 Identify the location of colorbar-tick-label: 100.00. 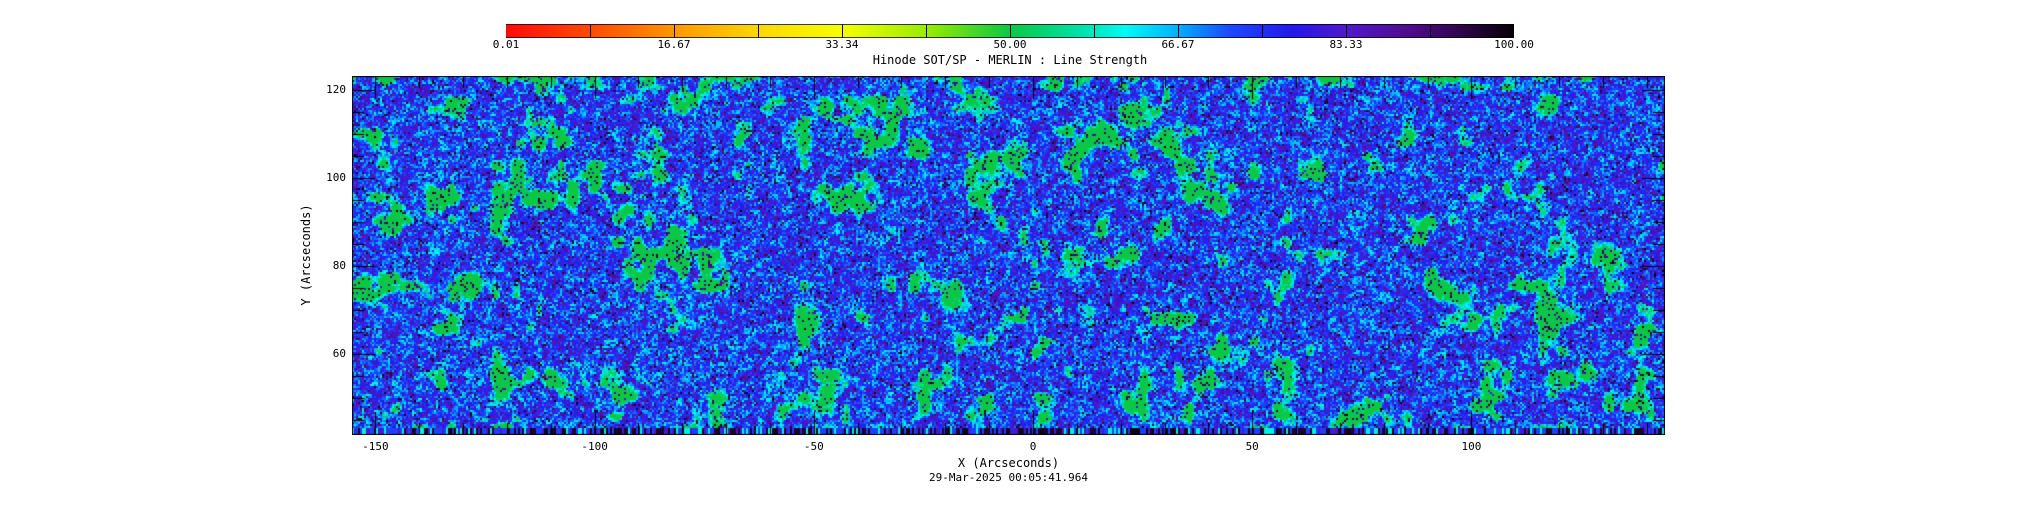
(1514, 44).